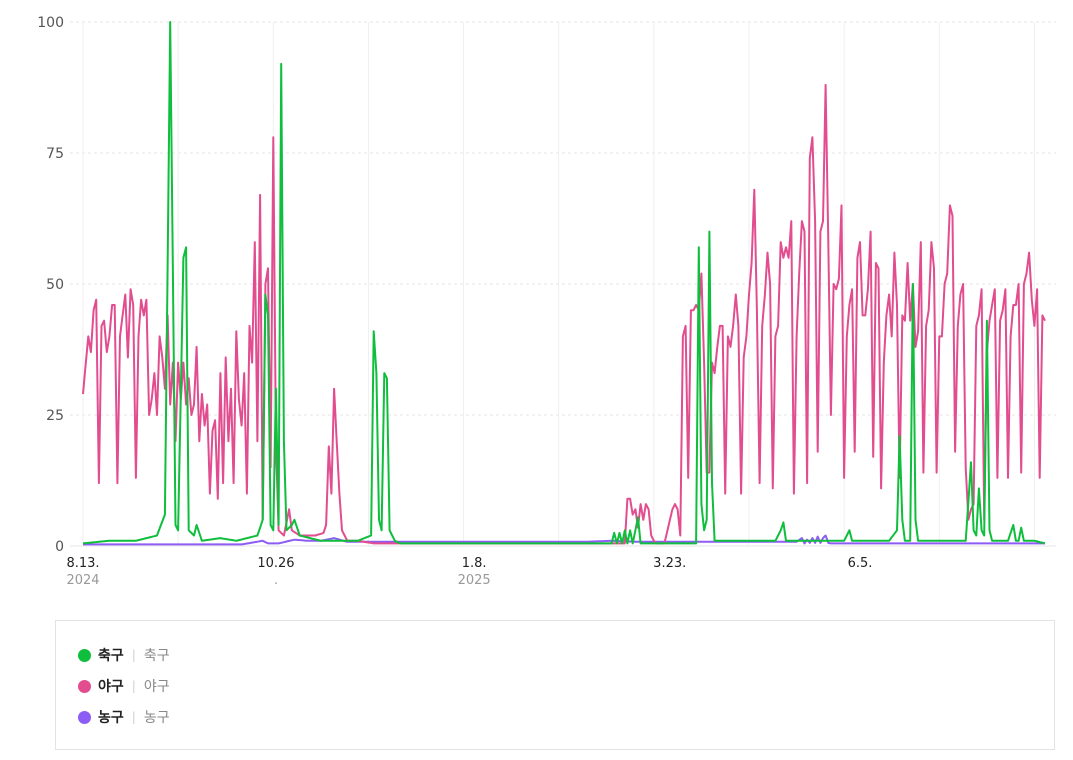  Describe the element at coordinates (860, 563) in the screenshot. I see `x-tick-label: 6.5.` at that location.